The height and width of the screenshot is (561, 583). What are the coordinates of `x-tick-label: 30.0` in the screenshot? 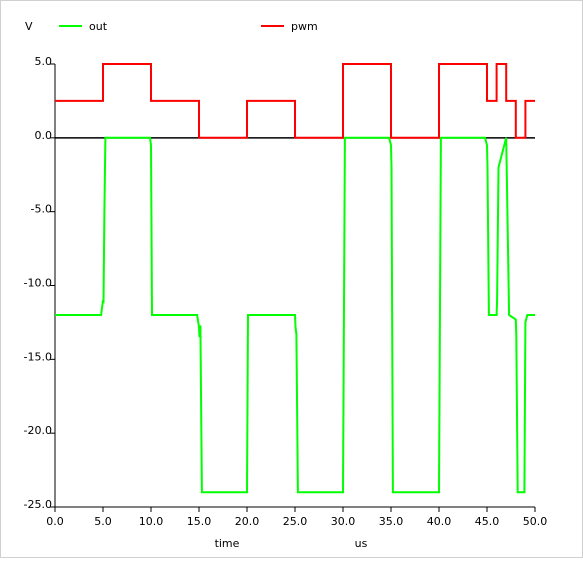 It's located at (343, 521).